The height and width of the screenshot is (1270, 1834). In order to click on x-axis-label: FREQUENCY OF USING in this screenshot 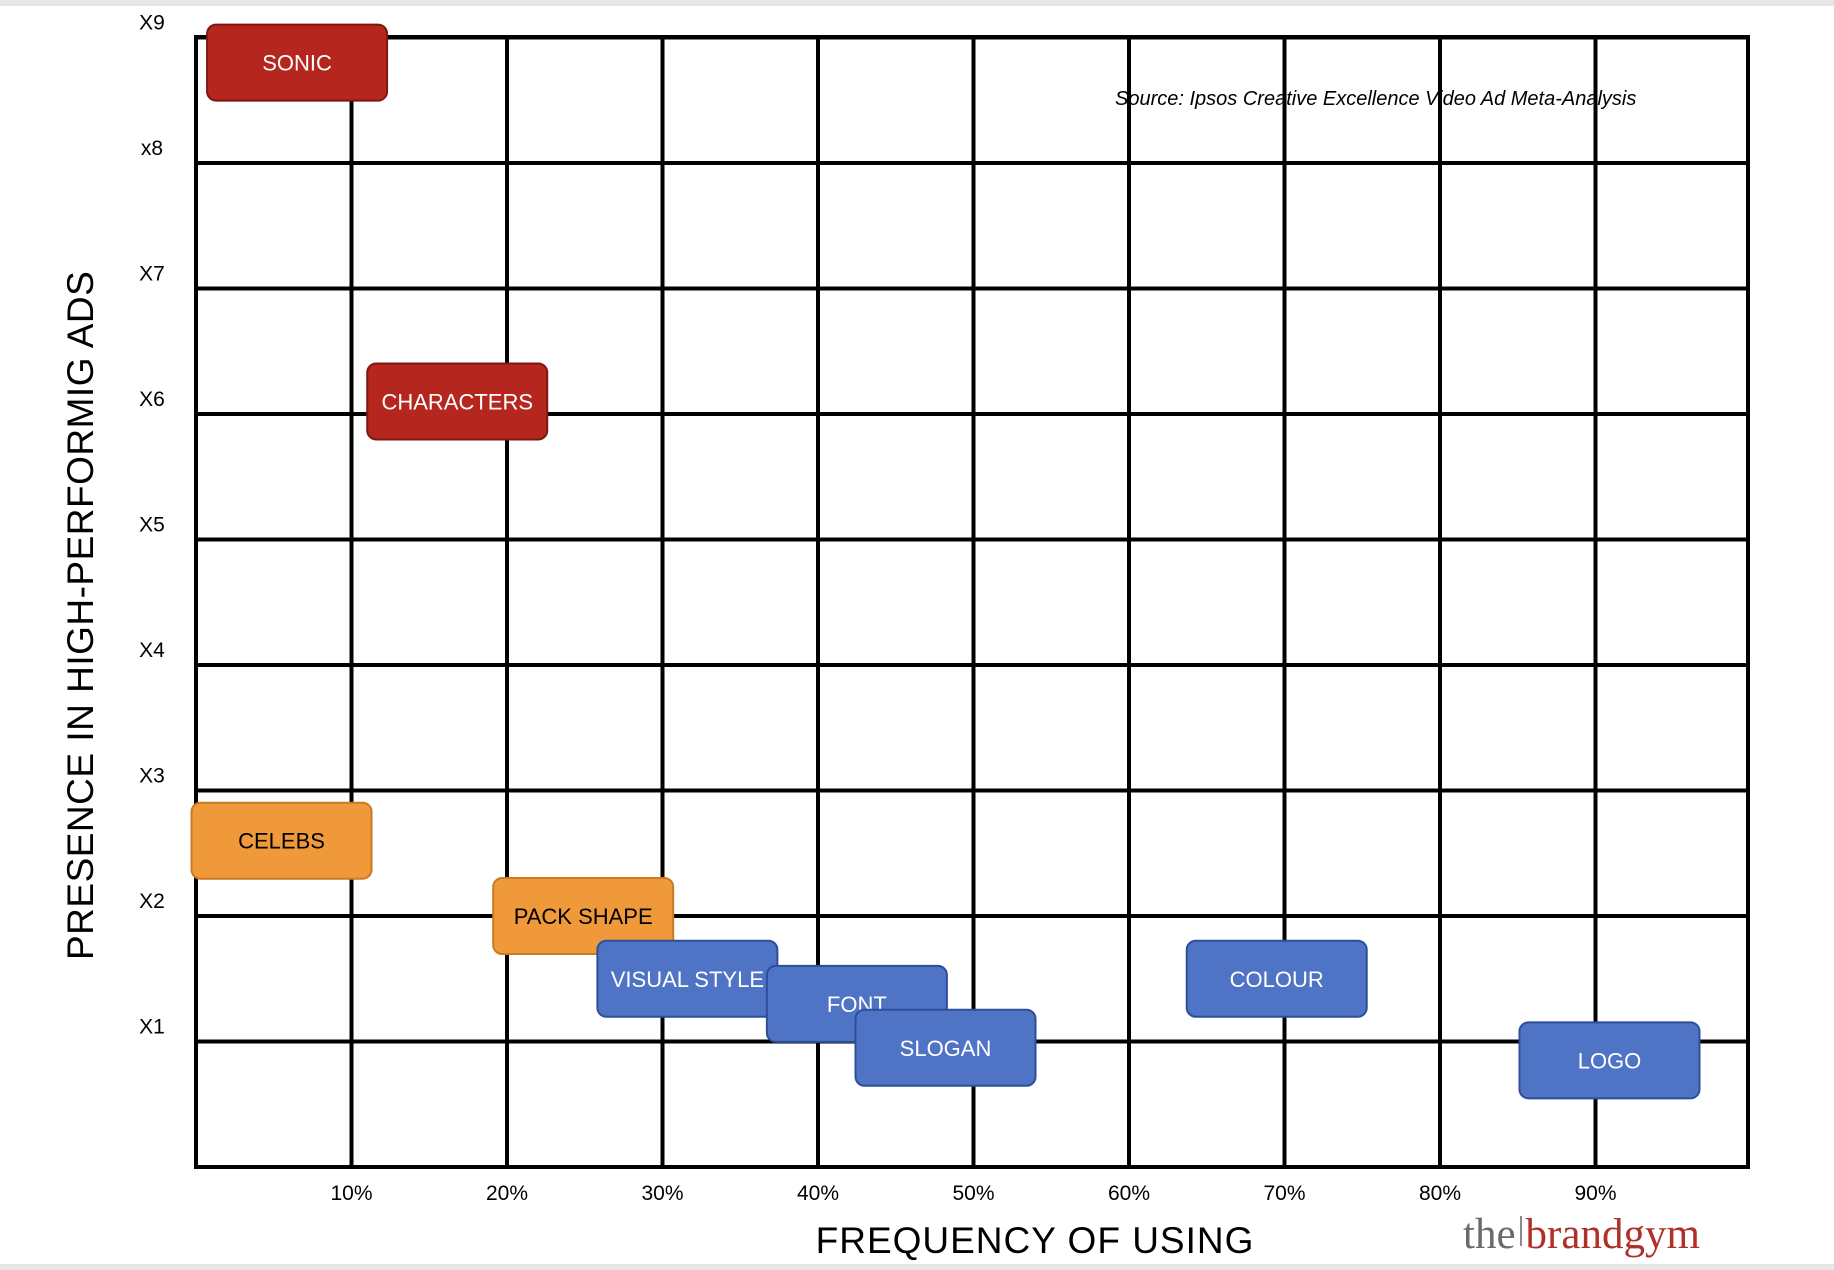, I will do `click(1035, 1240)`.